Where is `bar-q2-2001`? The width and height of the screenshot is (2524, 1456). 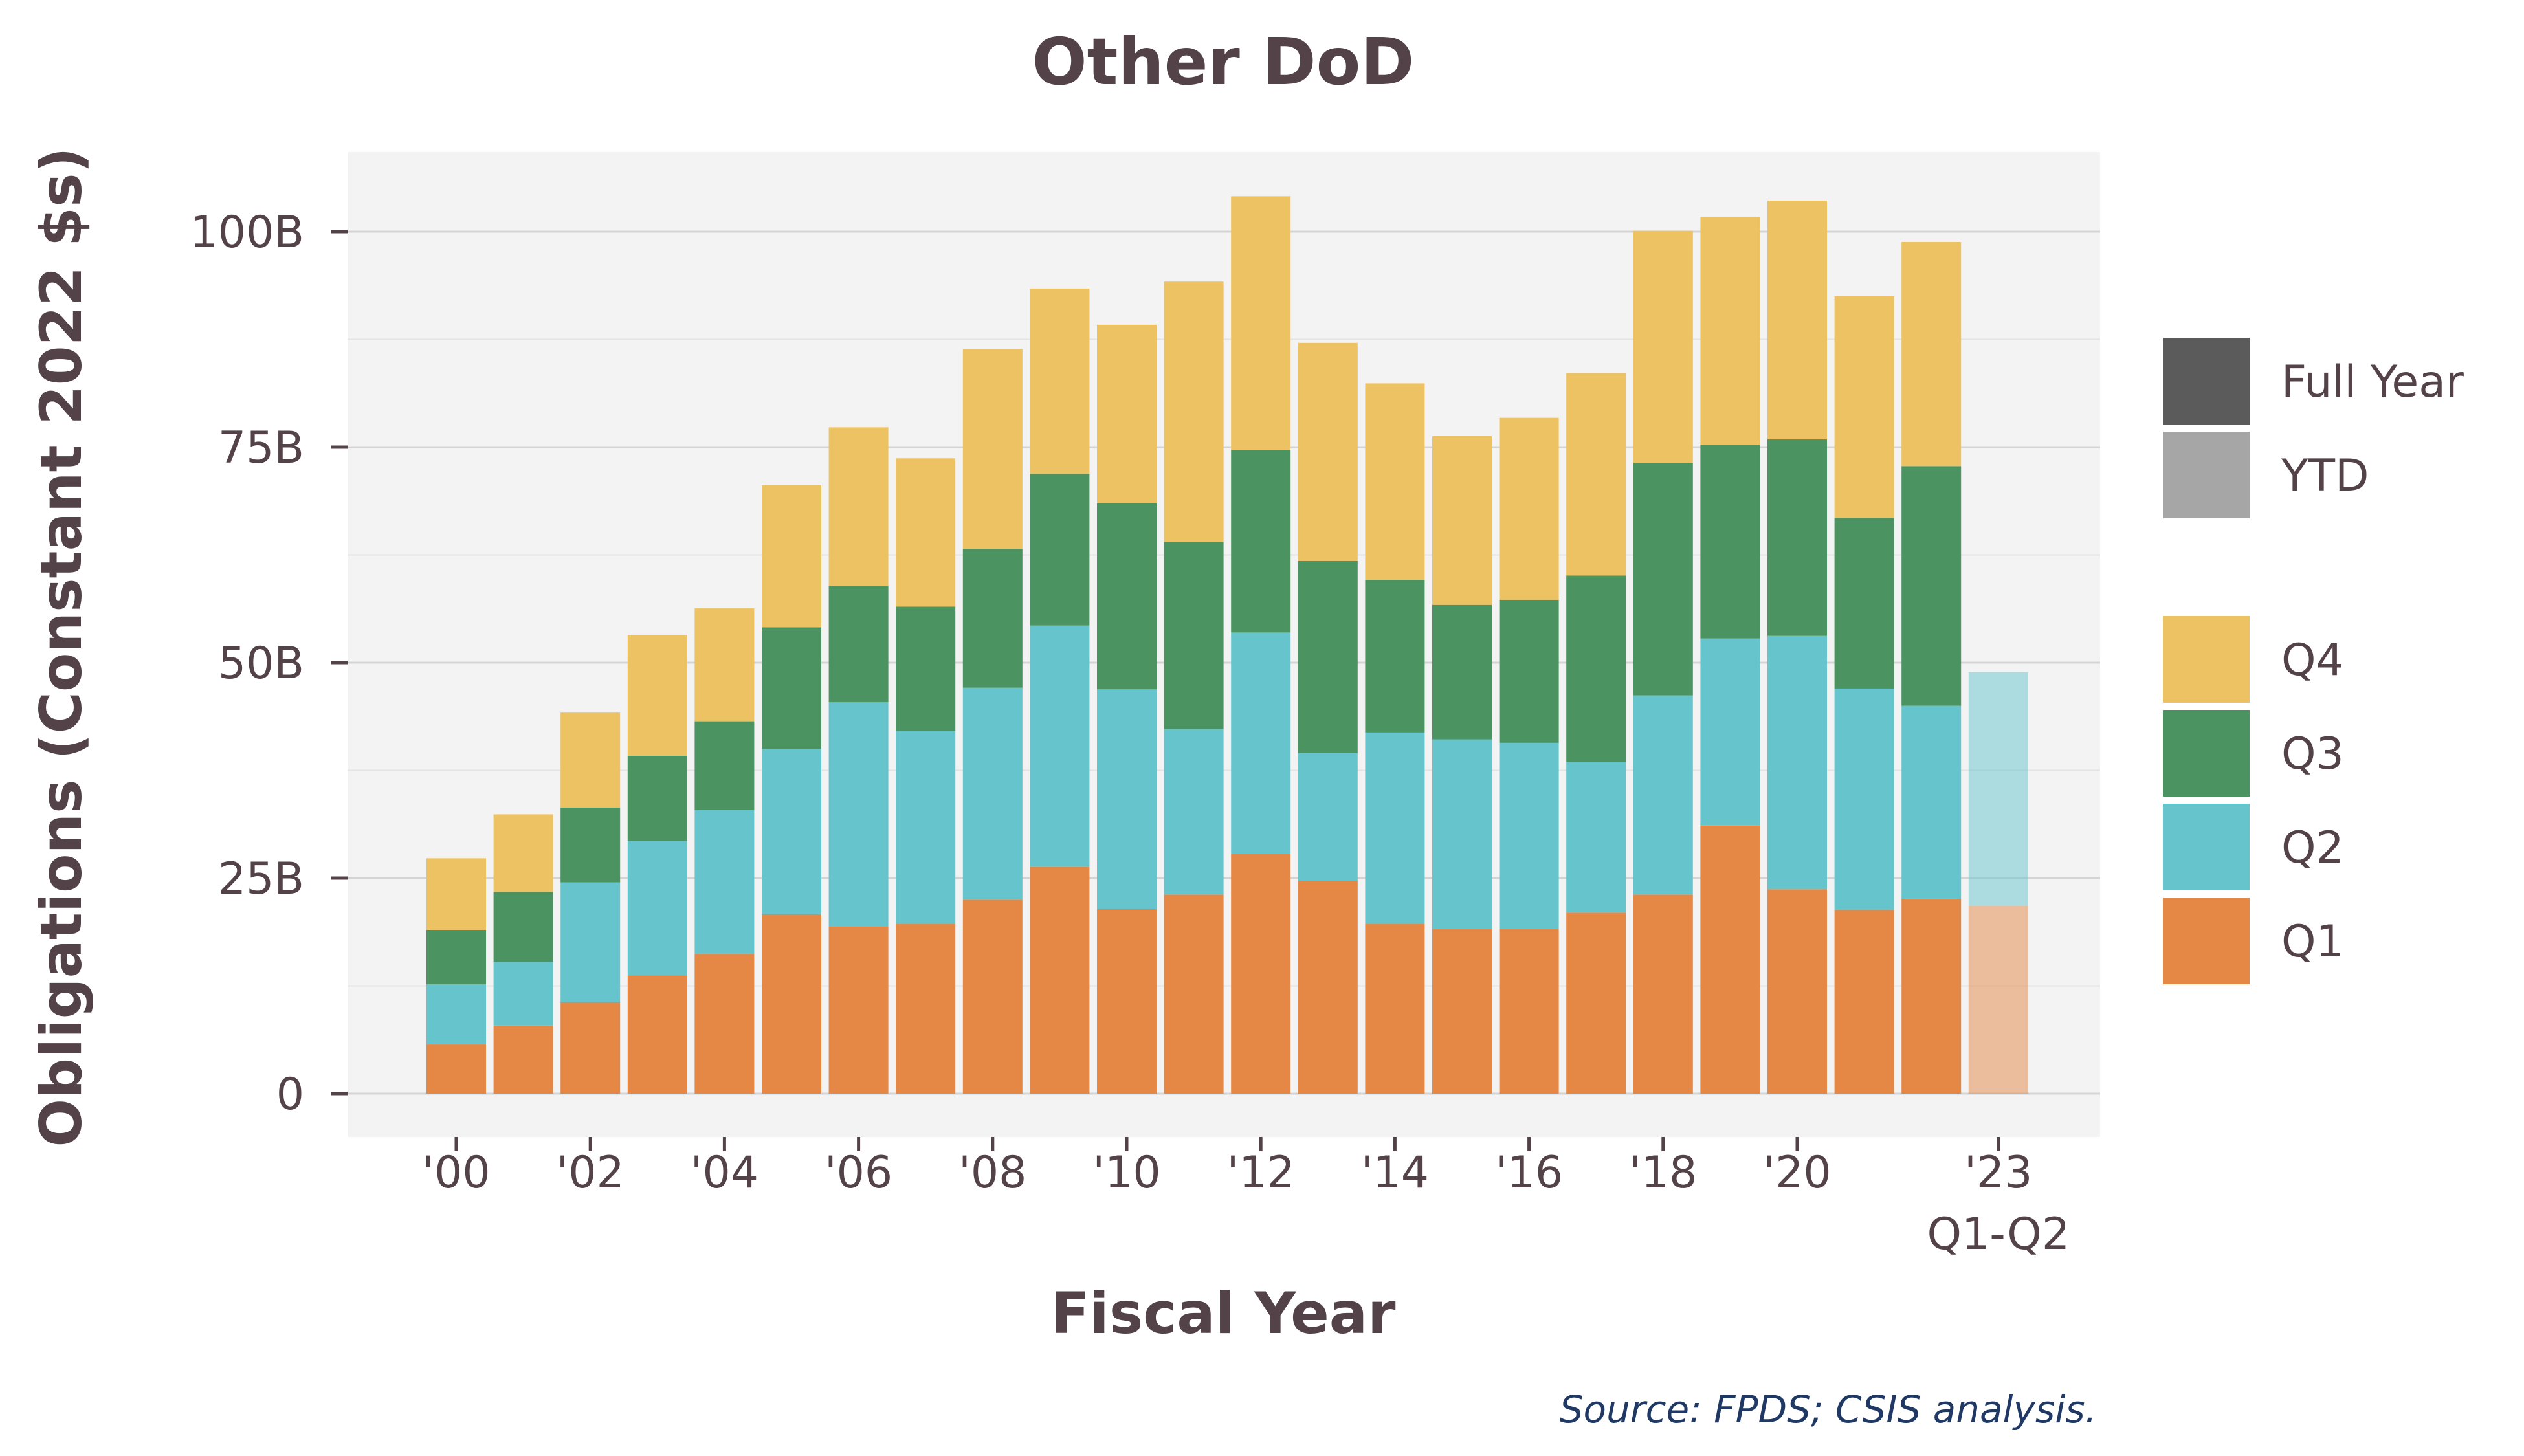 bar-q2-2001 is located at coordinates (523, 994).